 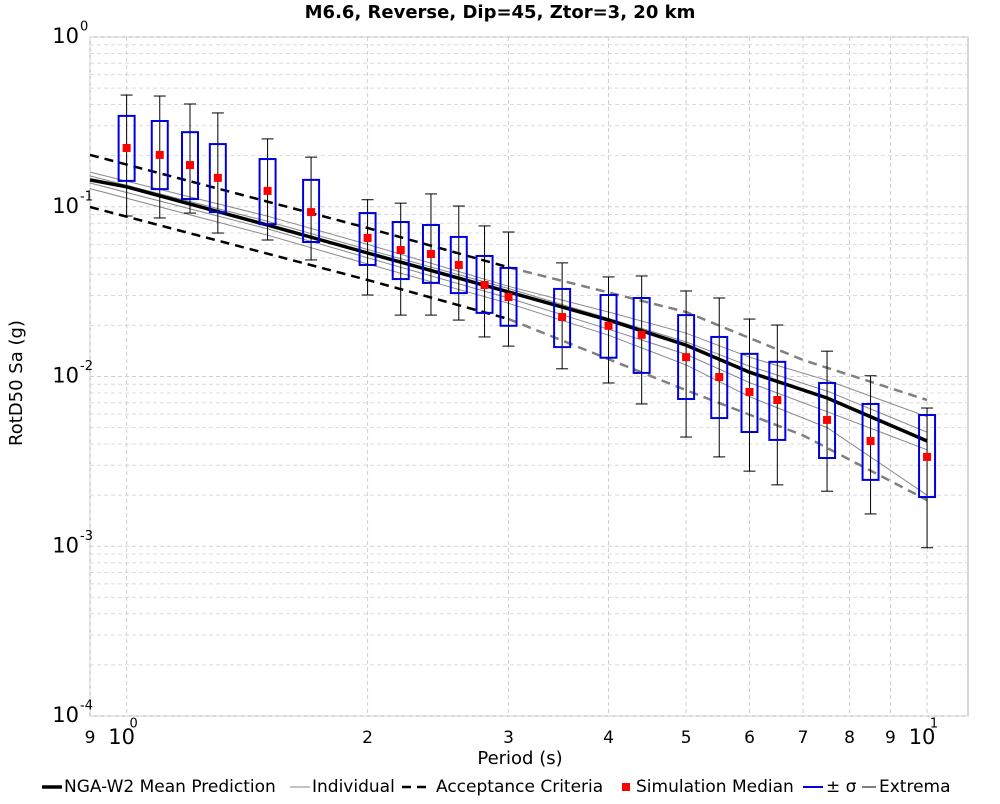 What do you see at coordinates (626, 787) in the screenshot?
I see `legend-swatch` at bounding box center [626, 787].